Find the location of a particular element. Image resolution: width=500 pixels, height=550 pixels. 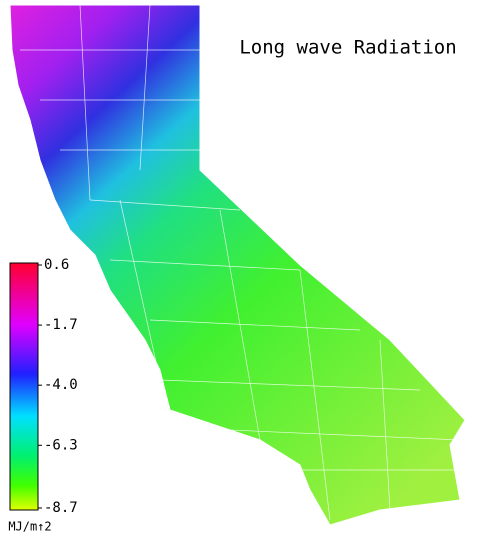

colorbar-unit: MJ/m↑2 is located at coordinates (29, 527).